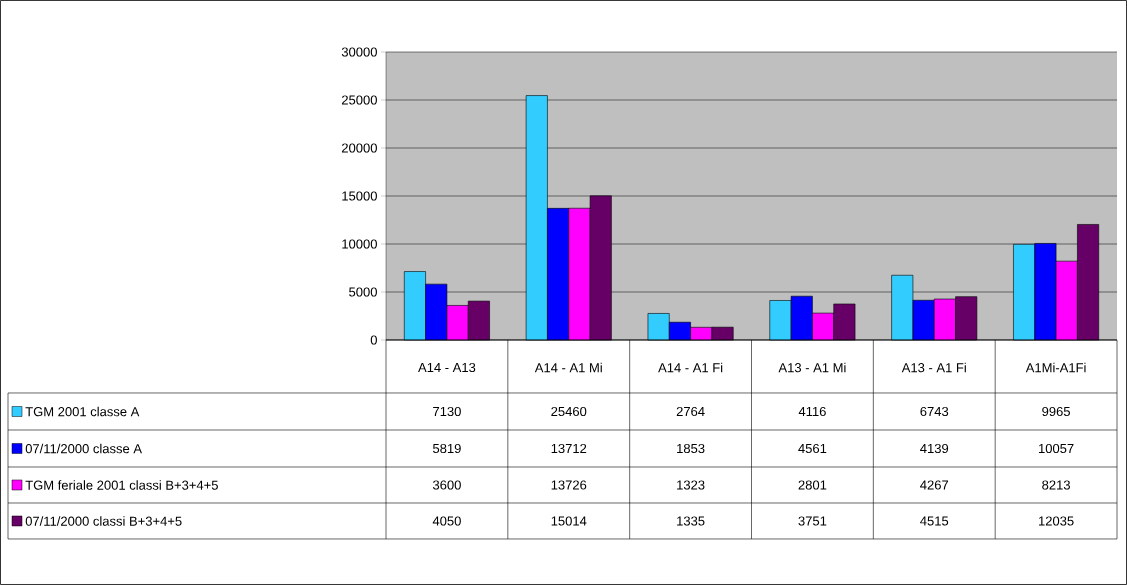  Describe the element at coordinates (447, 367) in the screenshot. I see `x-tick-label: A14 - A13` at that location.